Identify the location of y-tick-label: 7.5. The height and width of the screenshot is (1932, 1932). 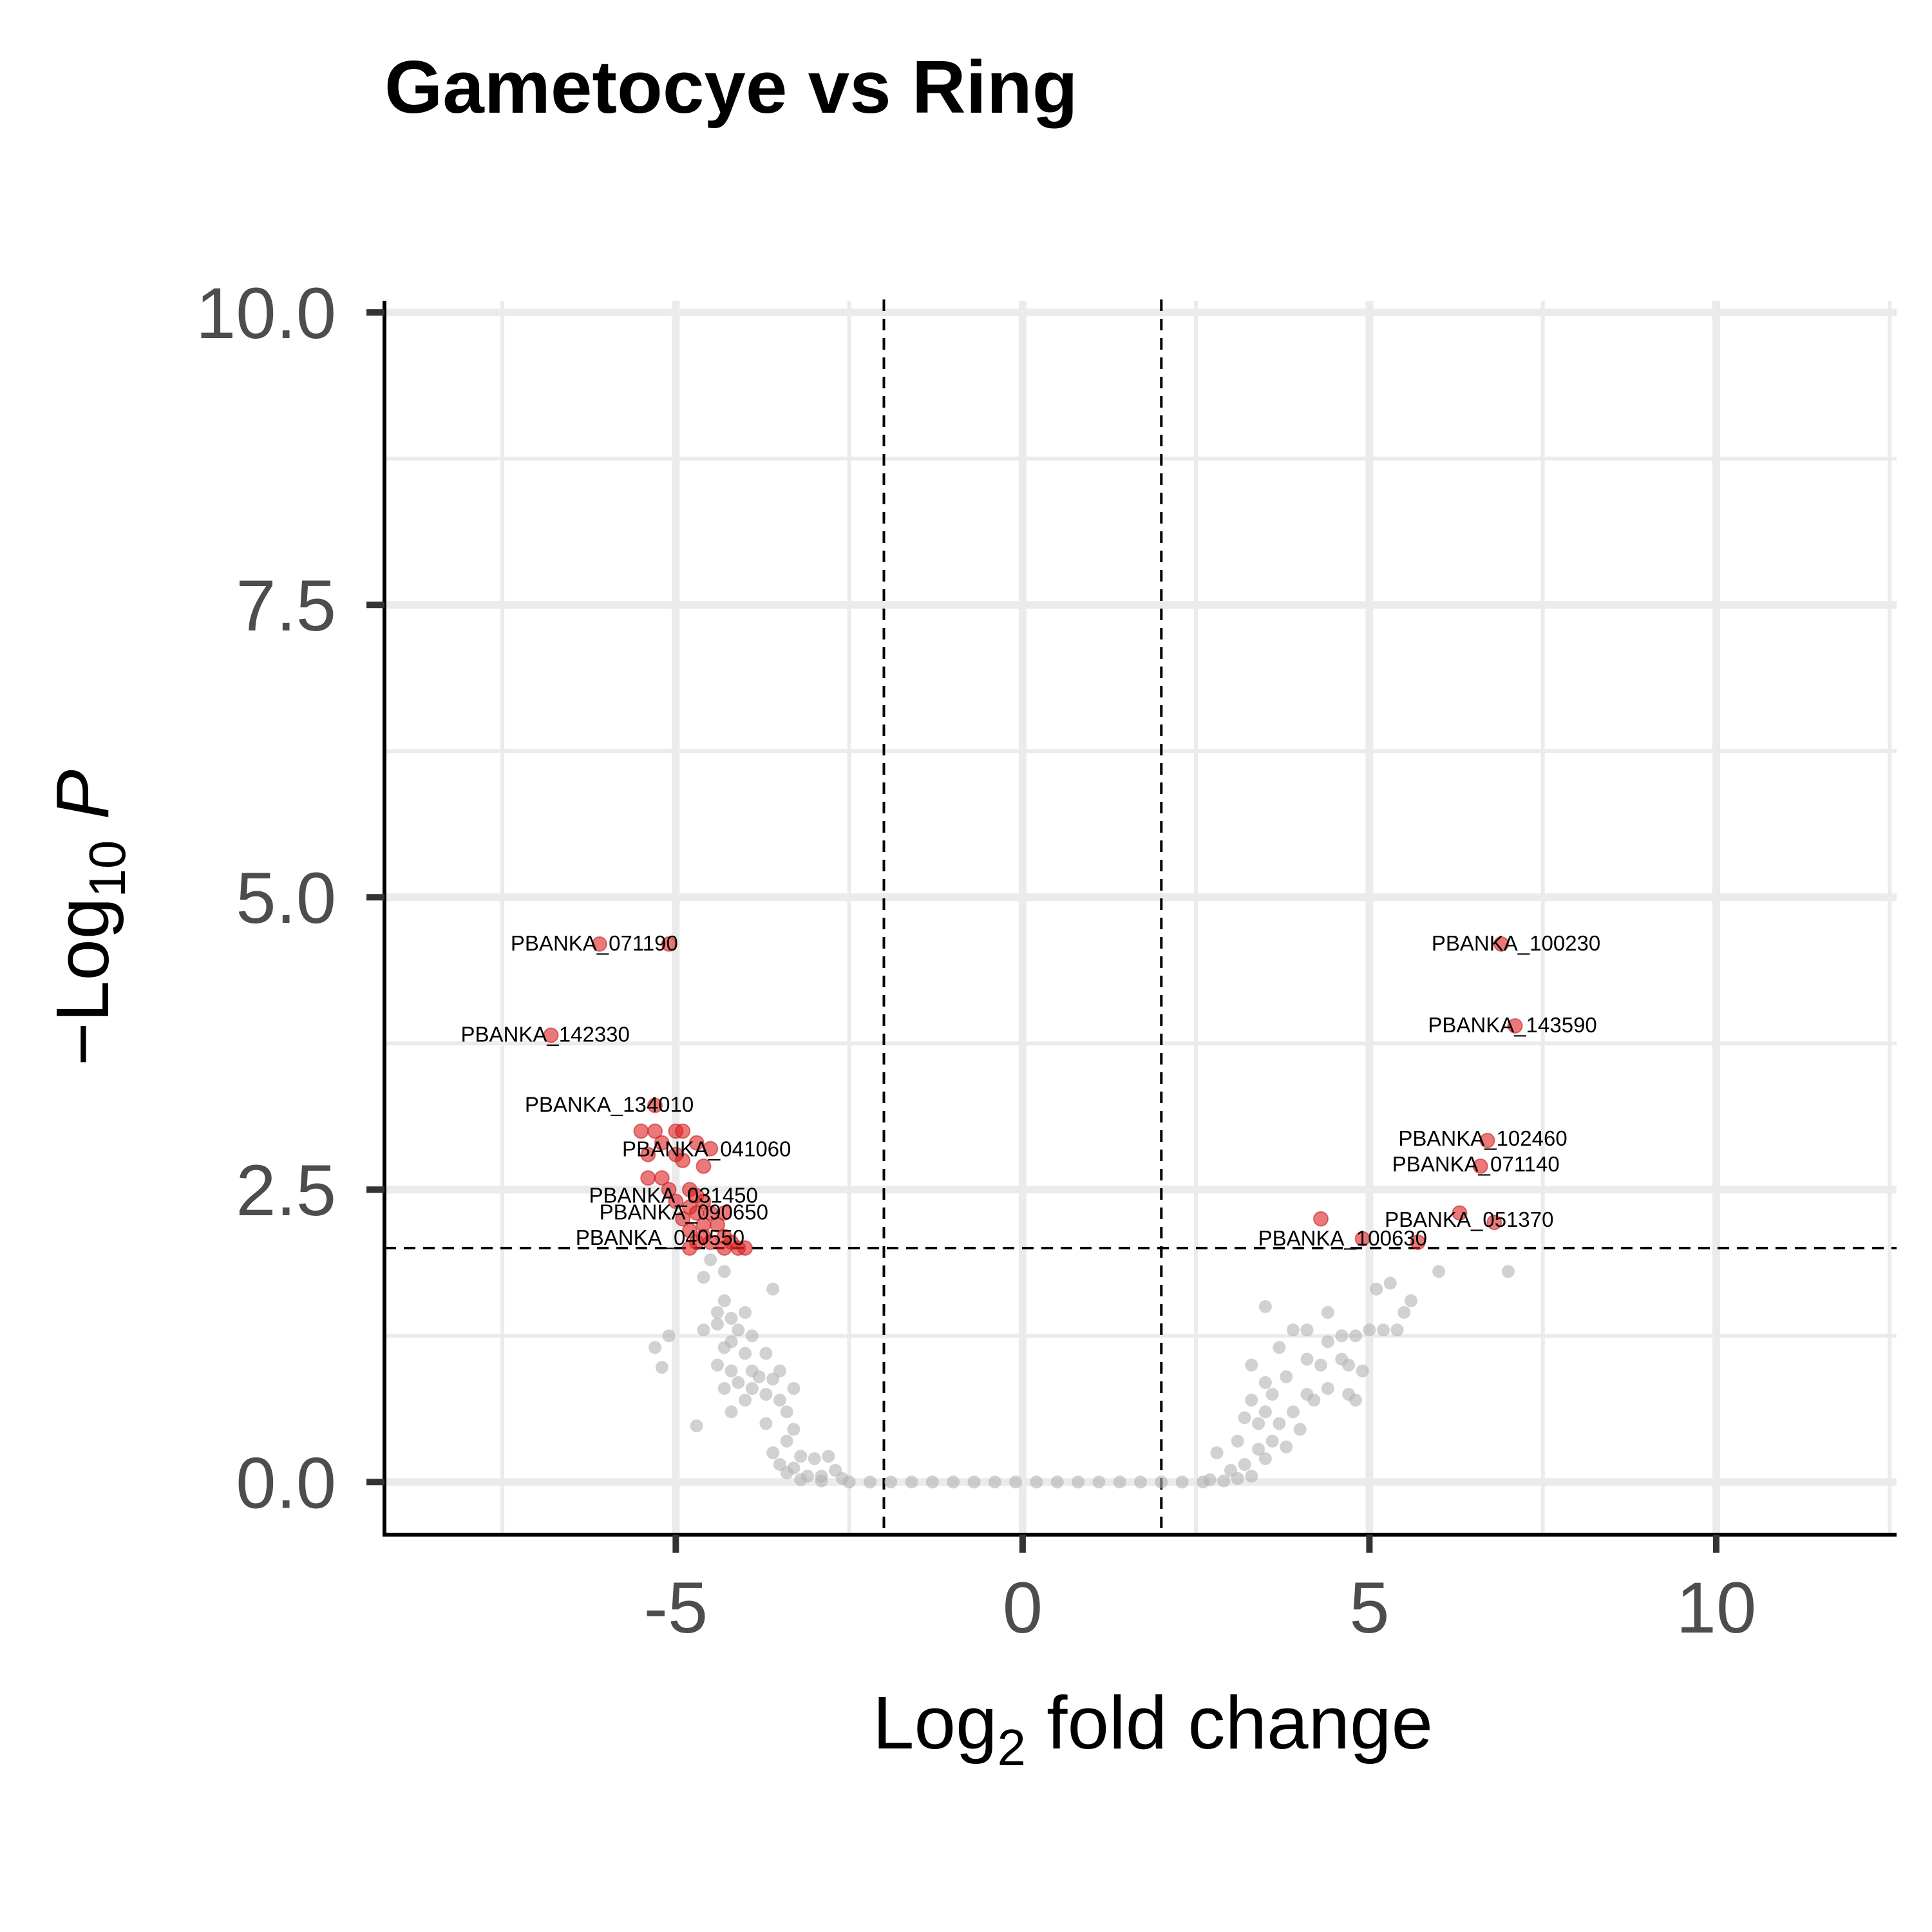
(286, 605).